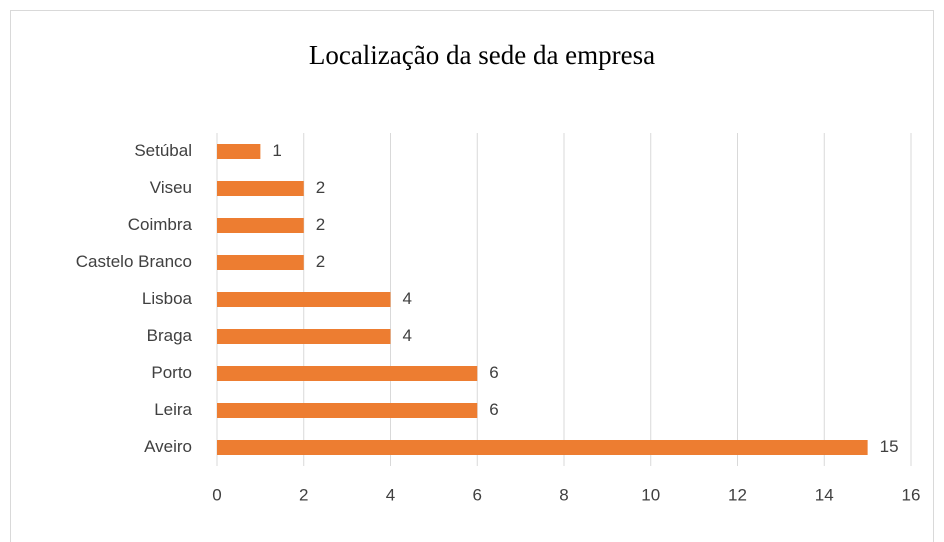 Image resolution: width=944 pixels, height=542 pixels. I want to click on y-tick-label: Lisboa, so click(167, 298).